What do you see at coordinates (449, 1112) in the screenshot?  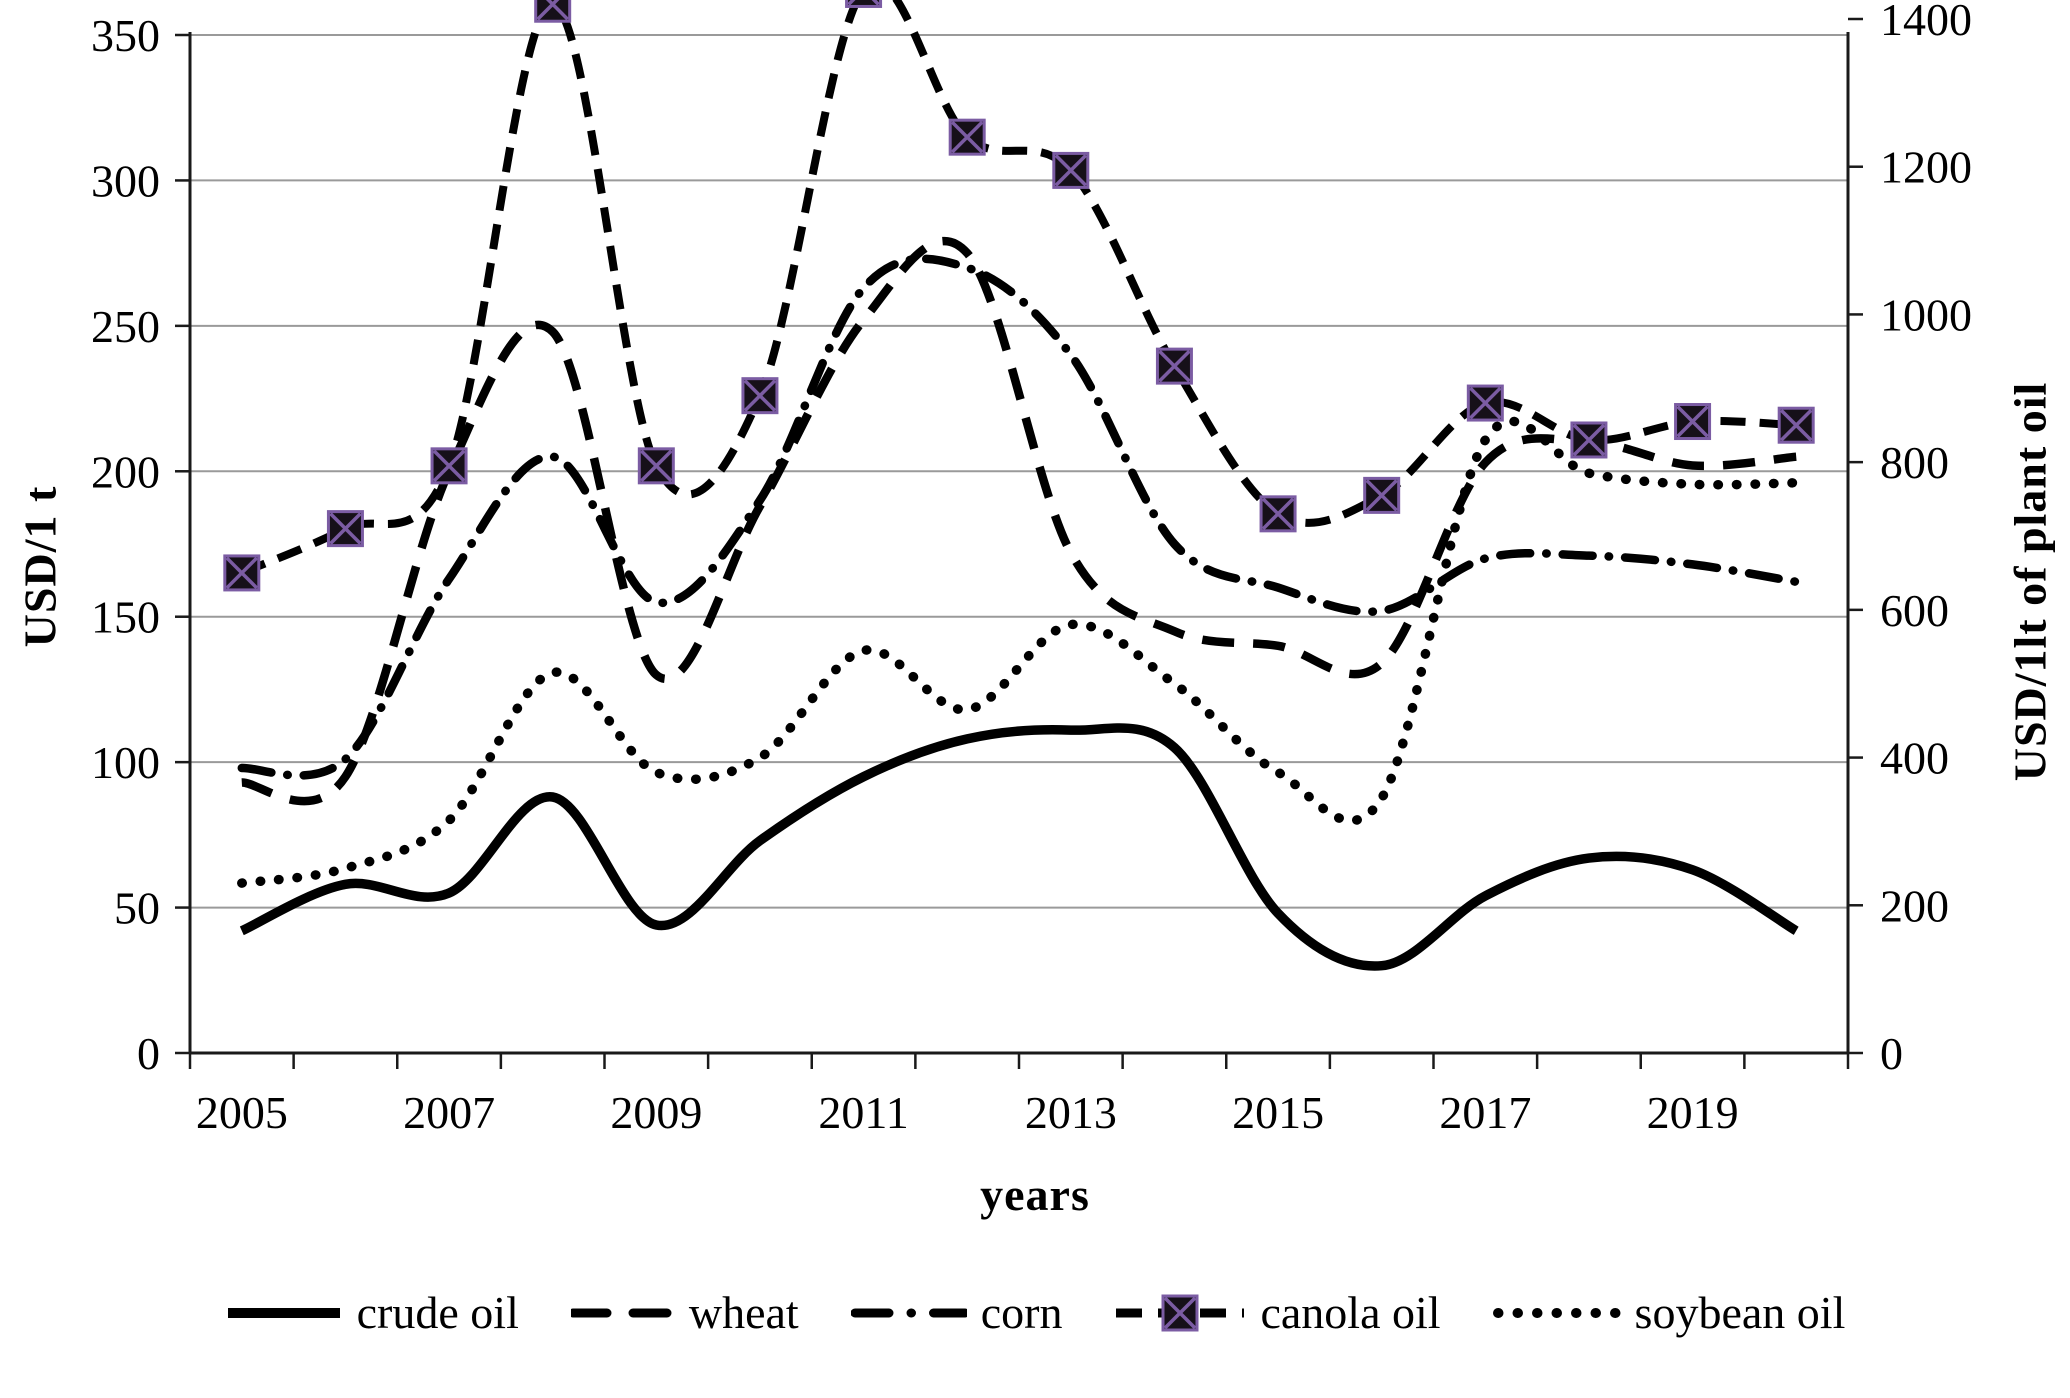 I see `x-axis-tick-label: 2007` at bounding box center [449, 1112].